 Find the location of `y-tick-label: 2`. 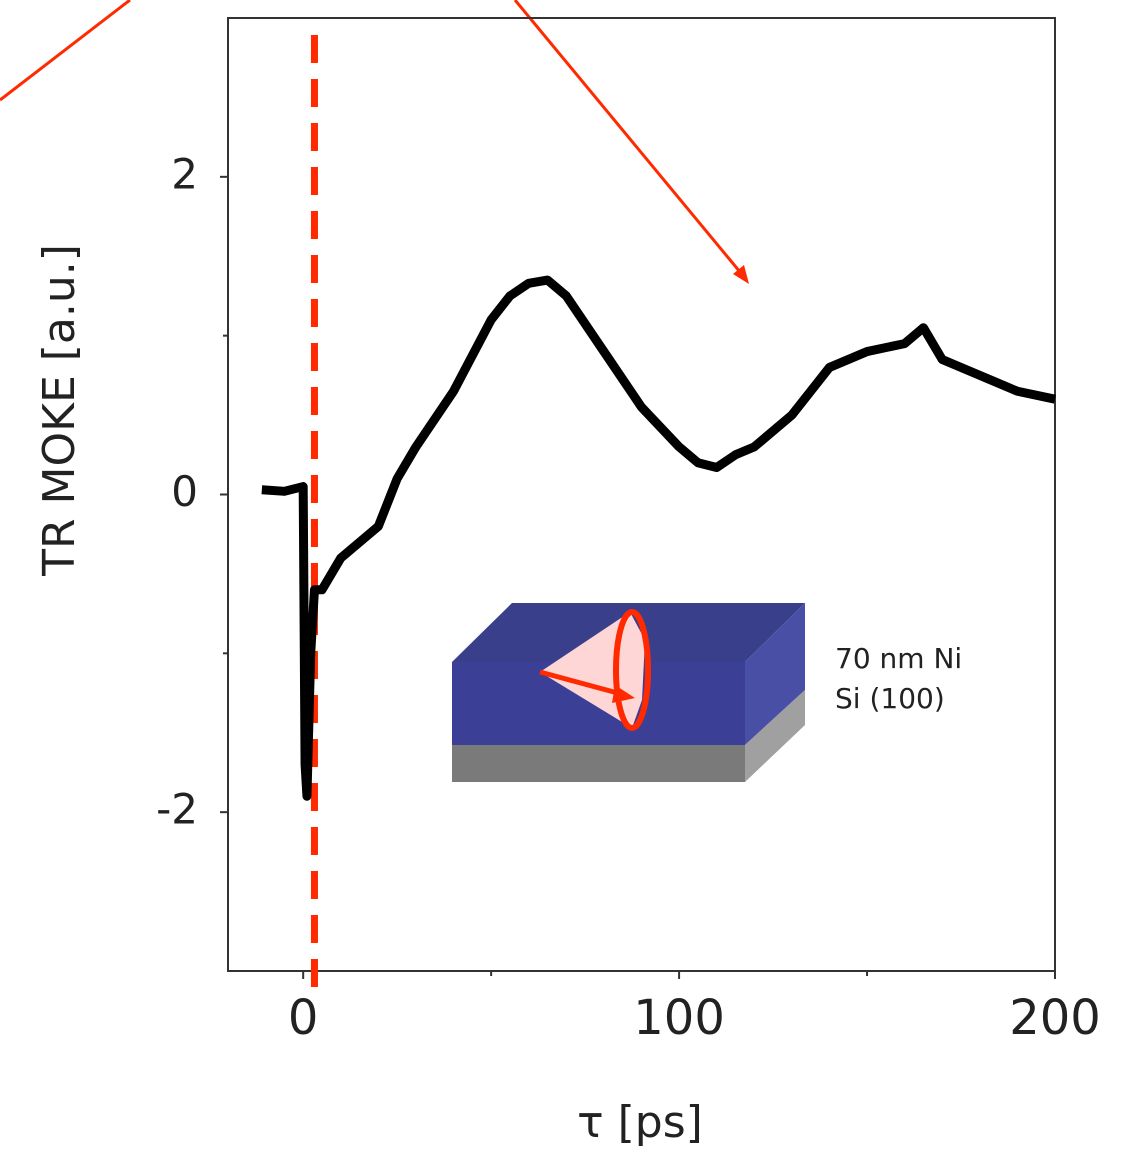

y-tick-label: 2 is located at coordinates (184, 173).